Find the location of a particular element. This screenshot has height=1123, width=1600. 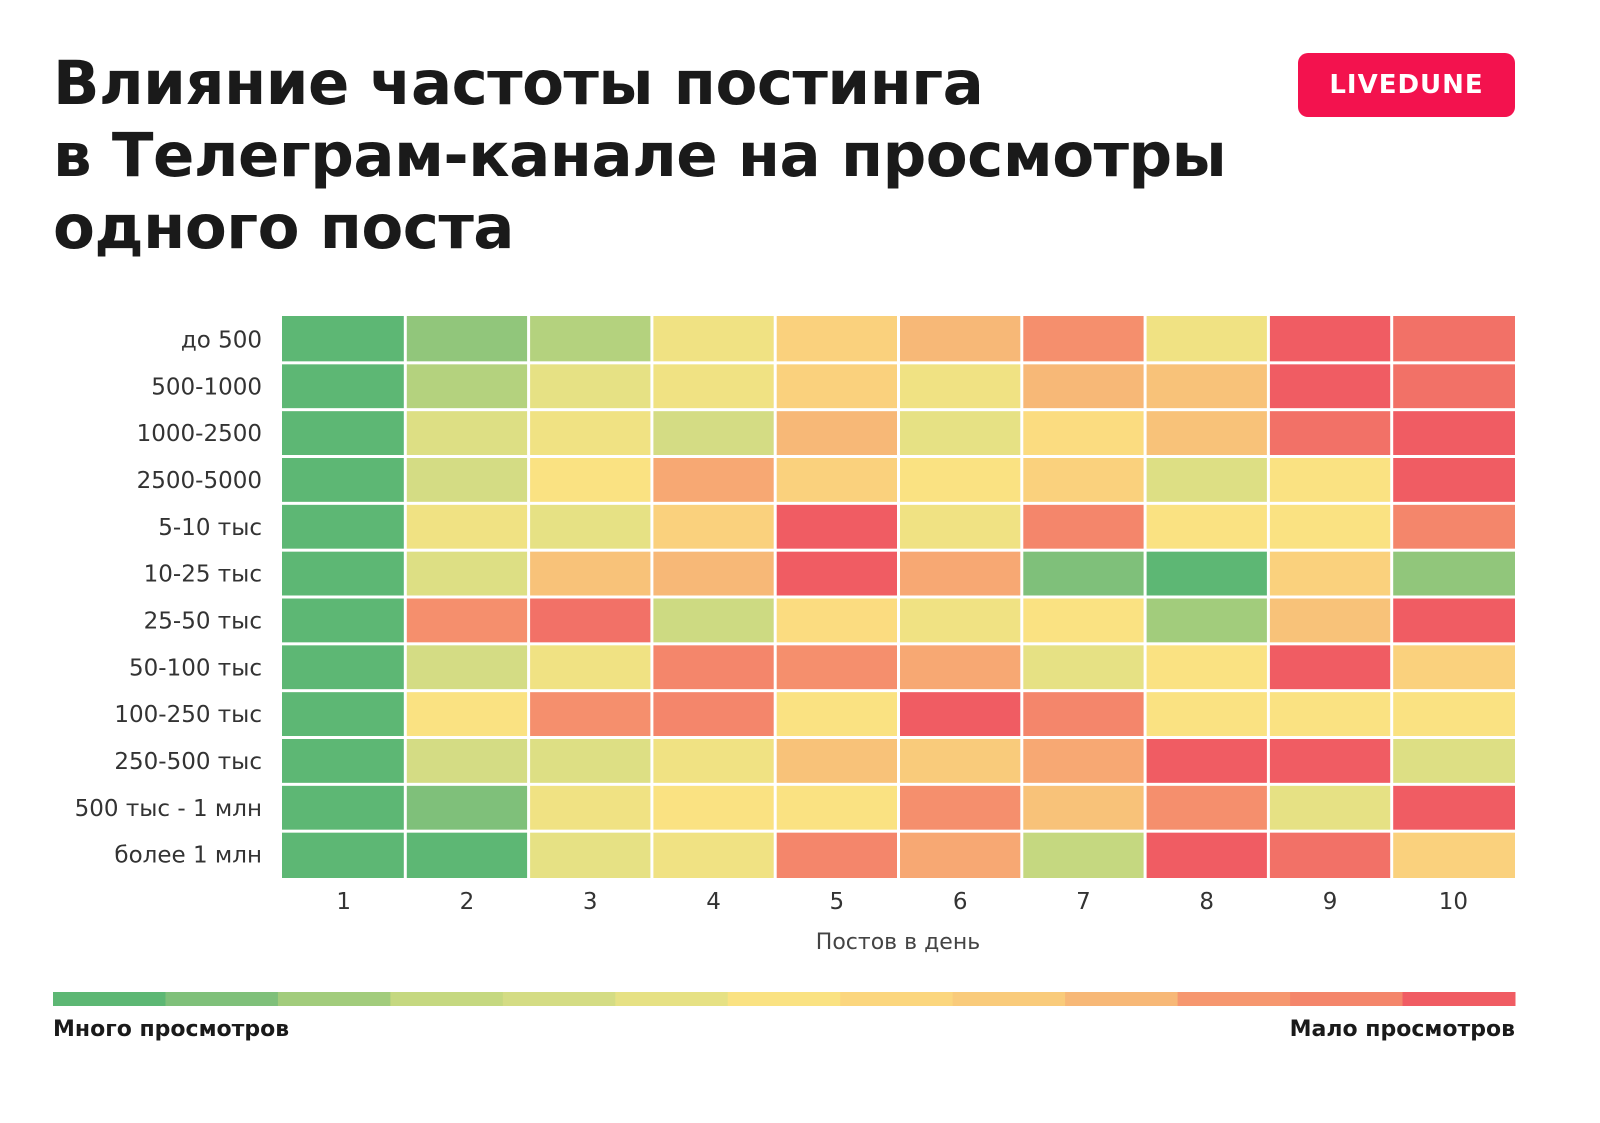

column-label: 6 is located at coordinates (960, 902).